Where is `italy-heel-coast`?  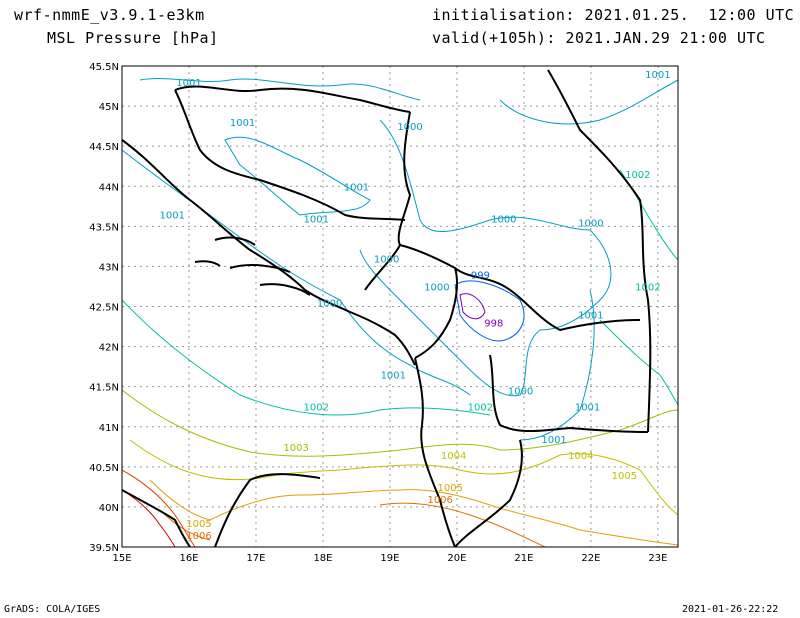
italy-heel-coast is located at coordinates (156, 518).